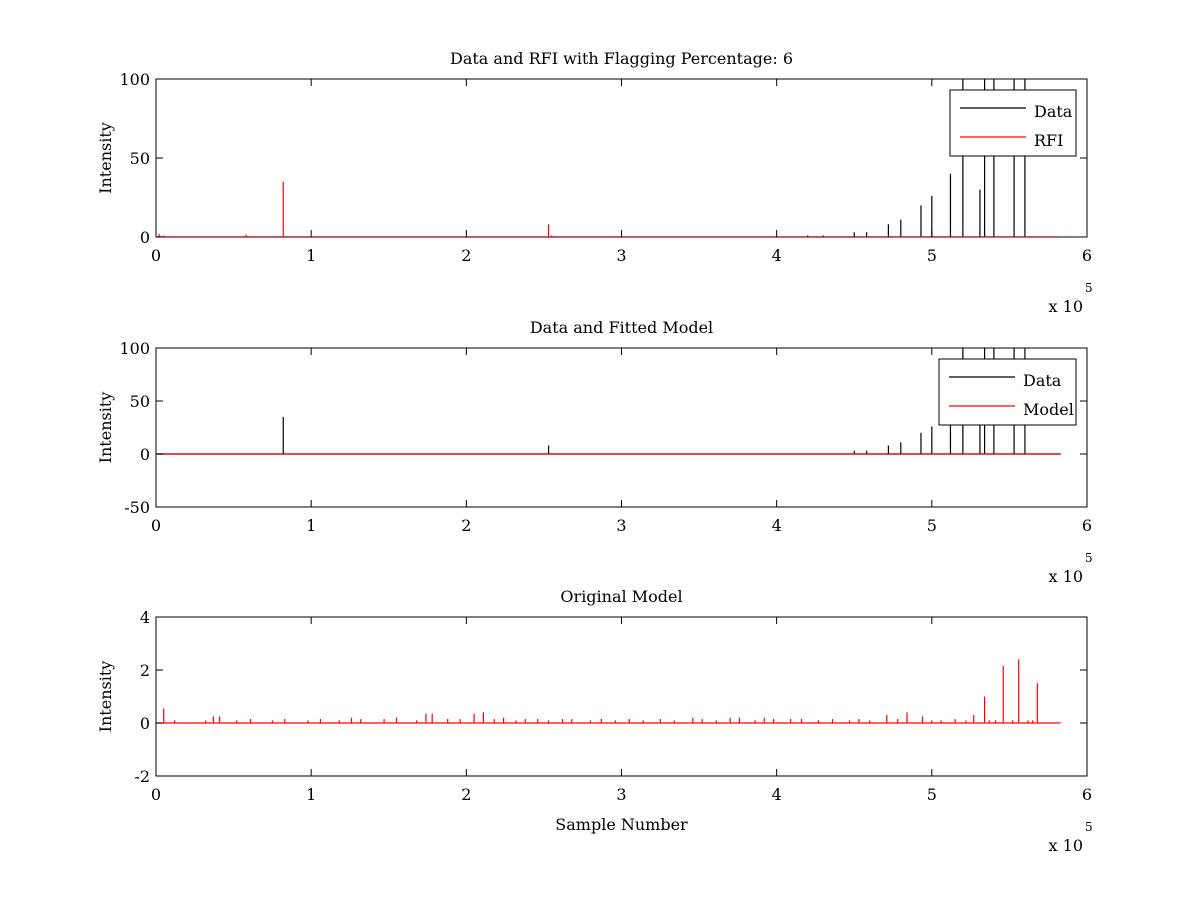 This screenshot has width=1200, height=900. Describe the element at coordinates (621, 327) in the screenshot. I see `chart-title: Data and Fitted Model` at that location.